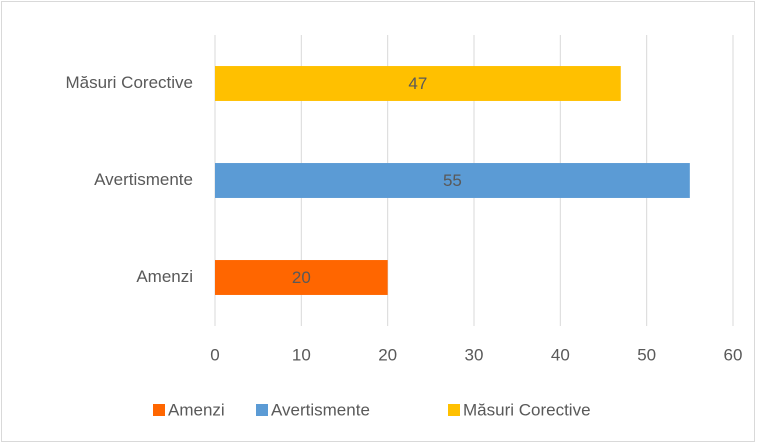  I want to click on data-label: 55, so click(452, 180).